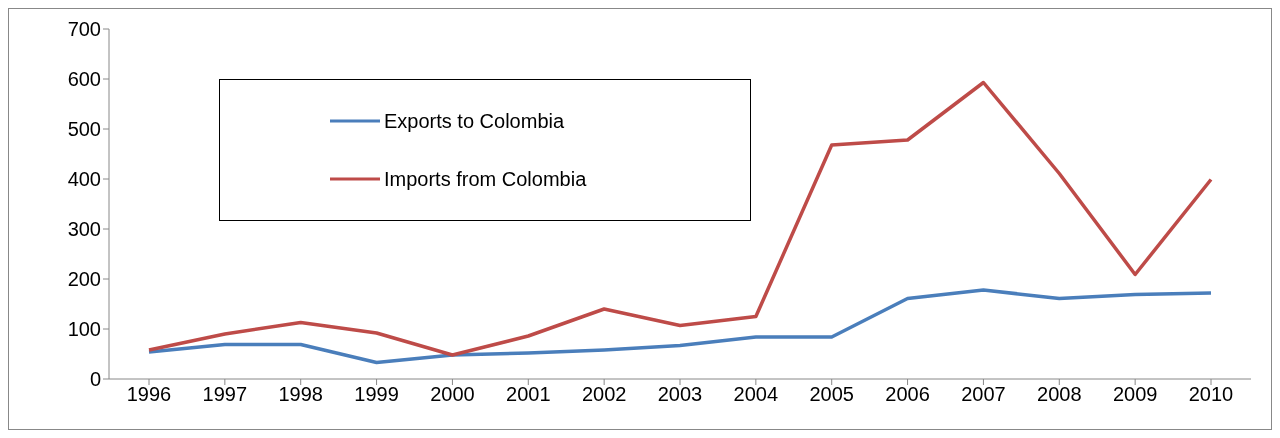 This screenshot has width=1280, height=438. Describe the element at coordinates (680, 326) in the screenshot. I see `line-series` at that location.